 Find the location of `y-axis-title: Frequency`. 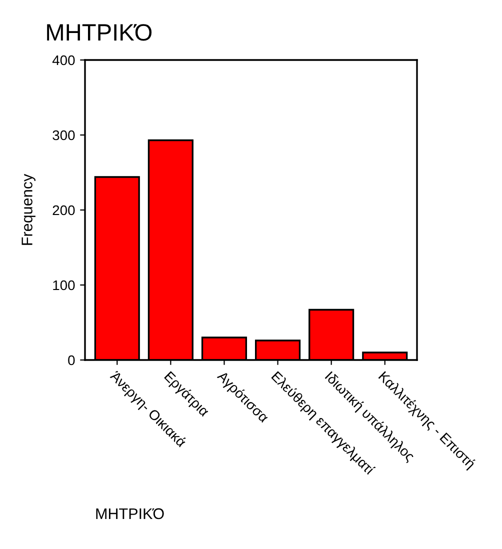

y-axis-title: Frequency is located at coordinates (29, 209).